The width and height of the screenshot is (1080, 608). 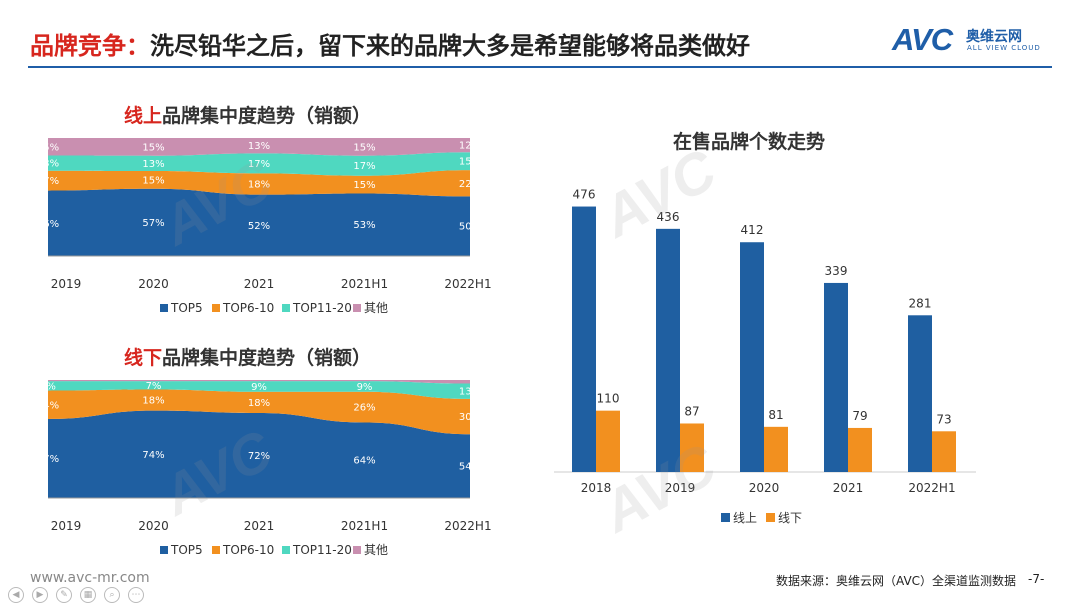 What do you see at coordinates (470, 417) in the screenshot?
I see `data-label: 30%` at bounding box center [470, 417].